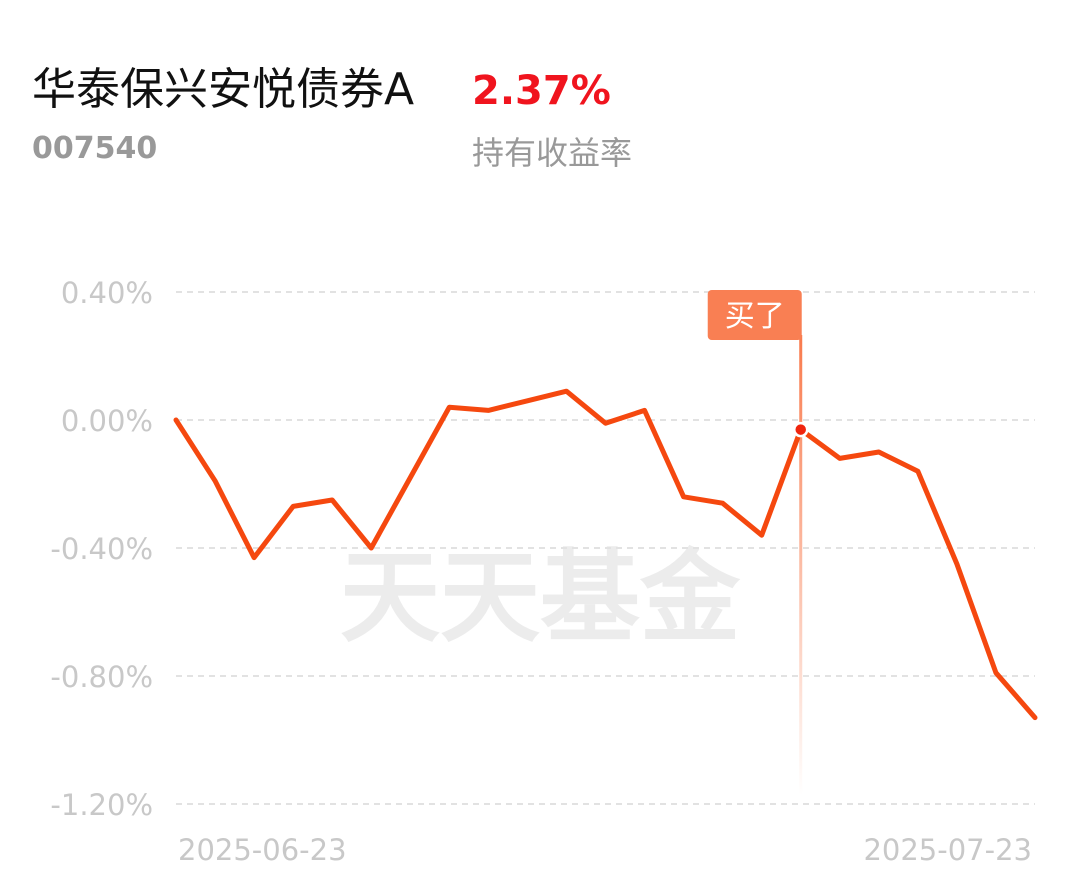 This screenshot has height=885, width=1080. I want to click on watermark: 天天基金, so click(540, 597).